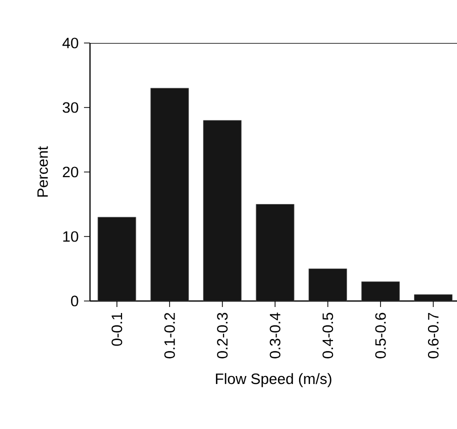  Describe the element at coordinates (275, 335) in the screenshot. I see `x-tick-label: 0.3-0.4` at that location.